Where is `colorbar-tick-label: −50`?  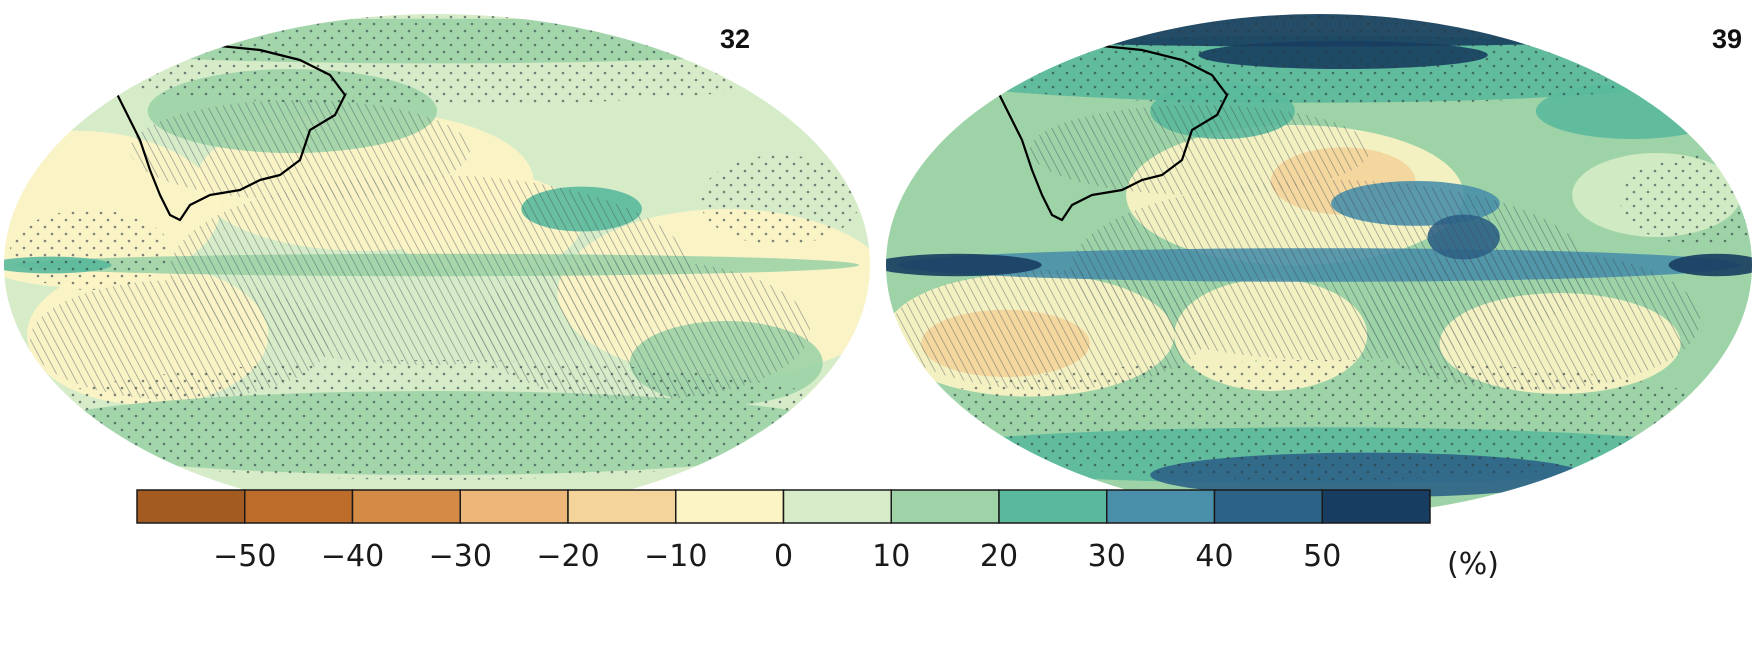
colorbar-tick-label: −50 is located at coordinates (244, 556).